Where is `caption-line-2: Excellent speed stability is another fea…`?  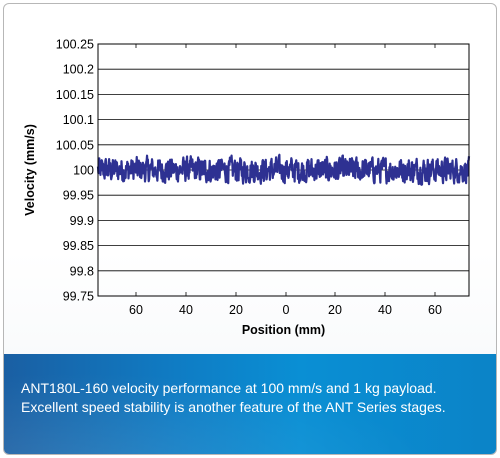
caption-line-2: Excellent speed stability is another fea… is located at coordinates (233, 407).